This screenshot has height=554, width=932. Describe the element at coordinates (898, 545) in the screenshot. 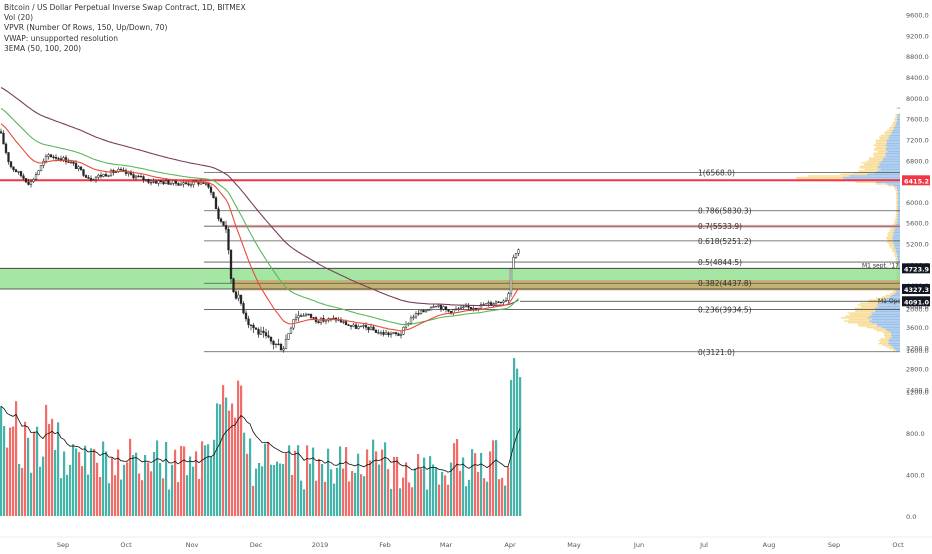

I see `time-tick-label: Oct` at that location.